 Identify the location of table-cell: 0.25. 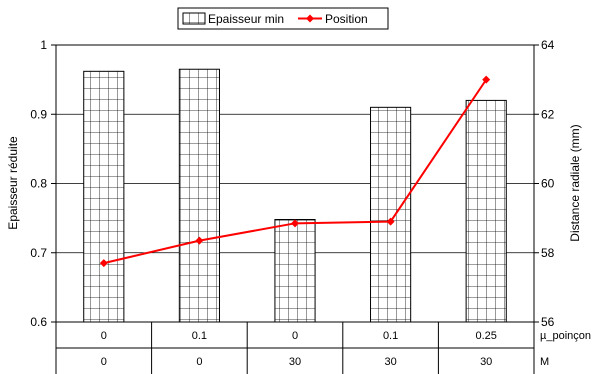
(485, 336).